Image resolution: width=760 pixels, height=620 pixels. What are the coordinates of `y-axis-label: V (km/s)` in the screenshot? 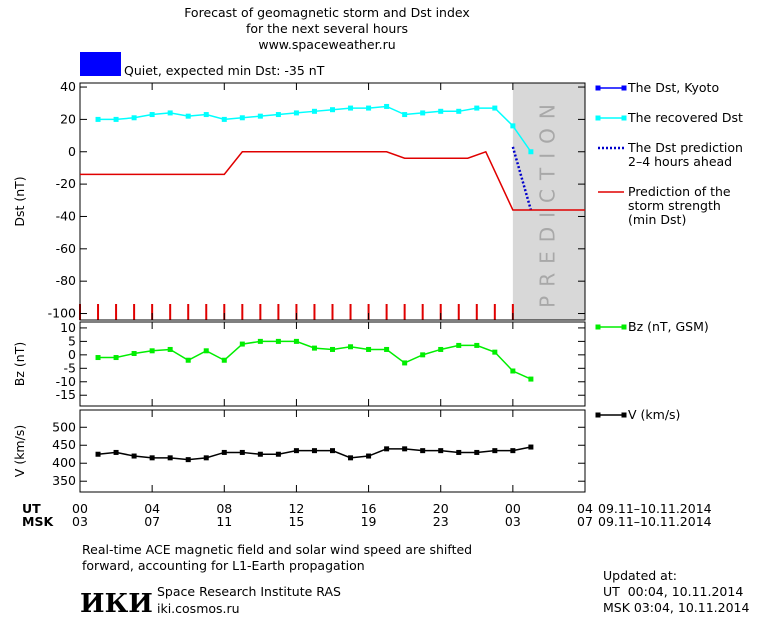 It's located at (19, 451).